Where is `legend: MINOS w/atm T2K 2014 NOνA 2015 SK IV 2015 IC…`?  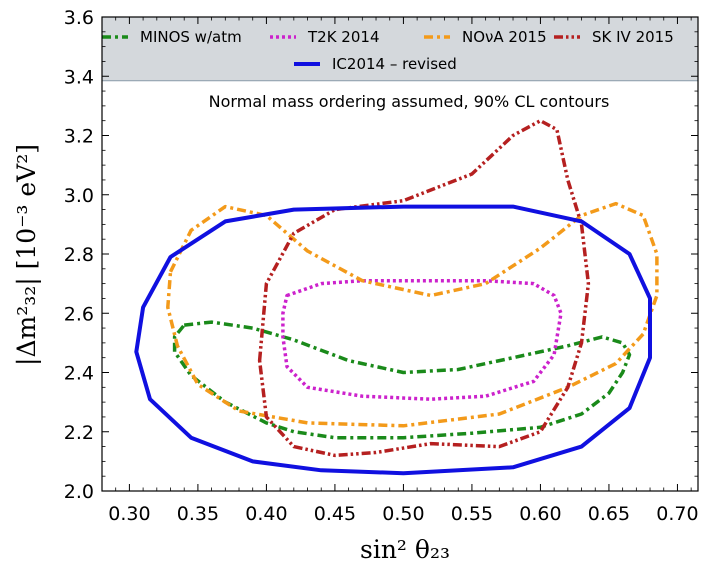 legend: MINOS w/atm T2K 2014 NOνA 2015 SK IV 2015 IC… is located at coordinates (388, 50).